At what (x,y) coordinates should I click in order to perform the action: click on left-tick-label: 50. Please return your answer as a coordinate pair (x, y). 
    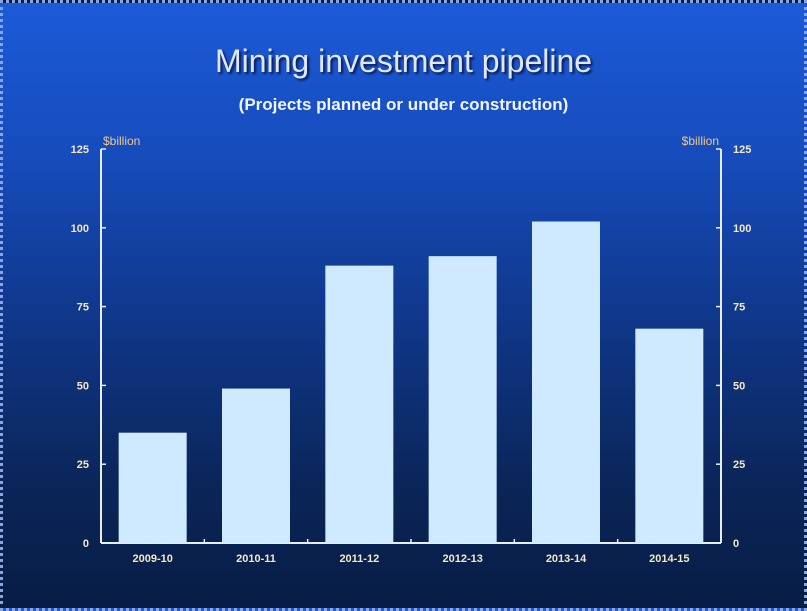
    Looking at the image, I should click on (83, 386).